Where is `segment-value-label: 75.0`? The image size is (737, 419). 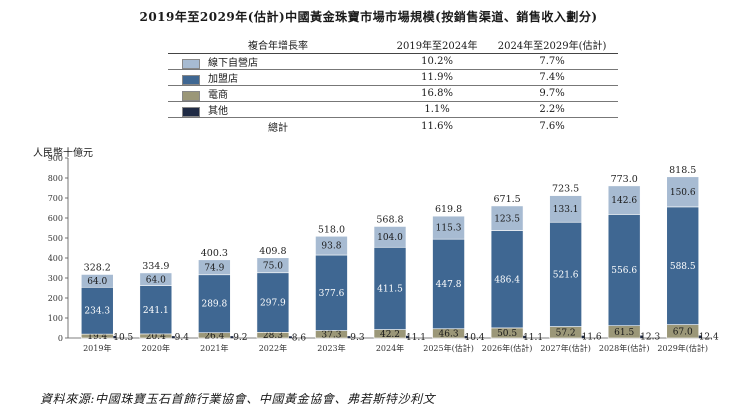
segment-value-label: 75.0 is located at coordinates (273, 266).